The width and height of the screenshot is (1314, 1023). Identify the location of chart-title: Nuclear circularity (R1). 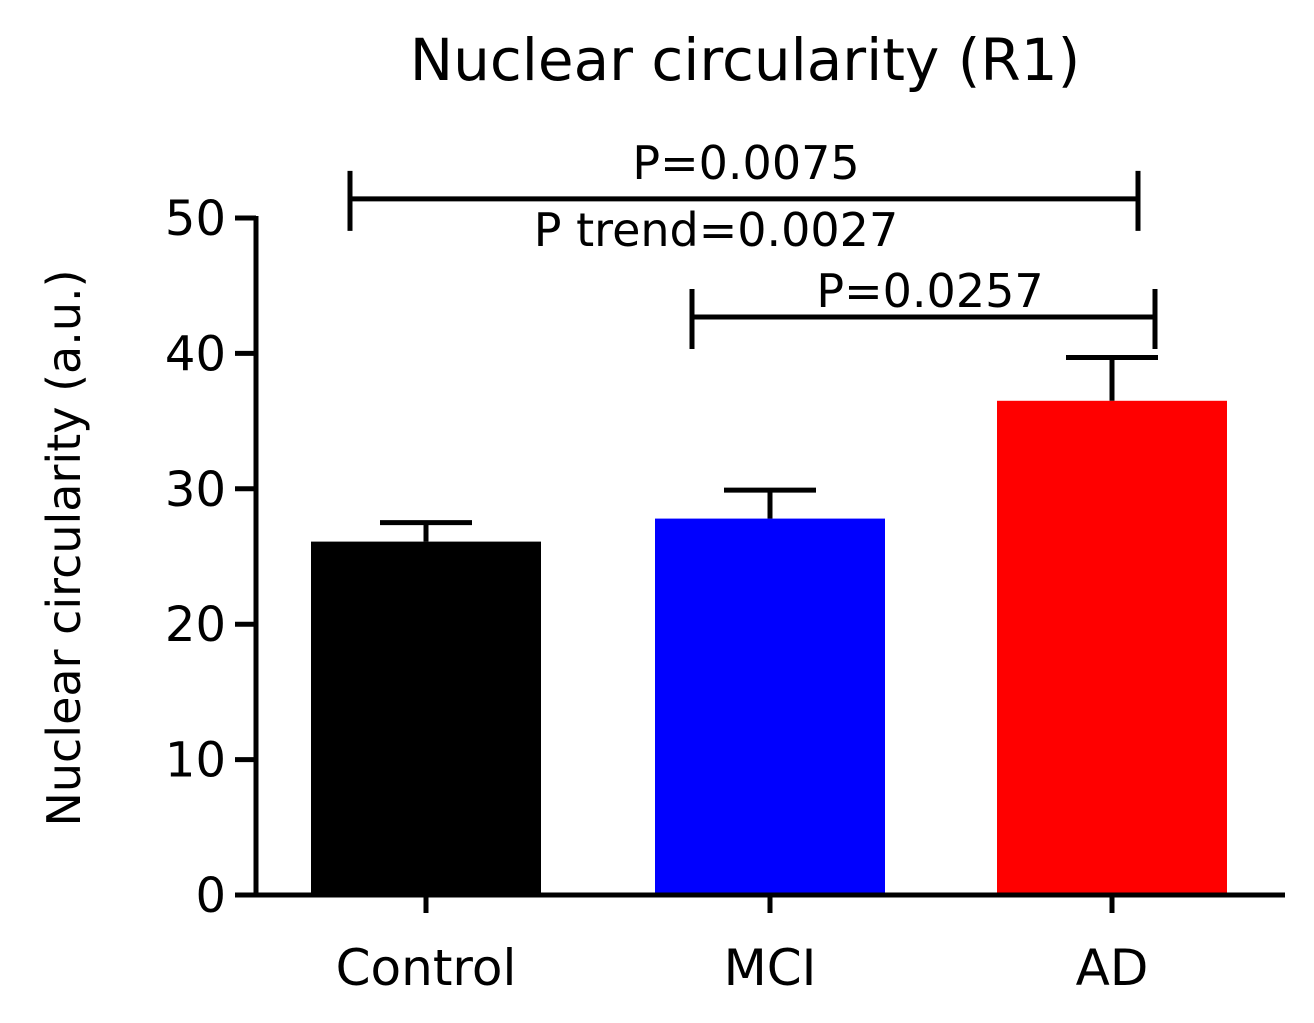
(745, 60).